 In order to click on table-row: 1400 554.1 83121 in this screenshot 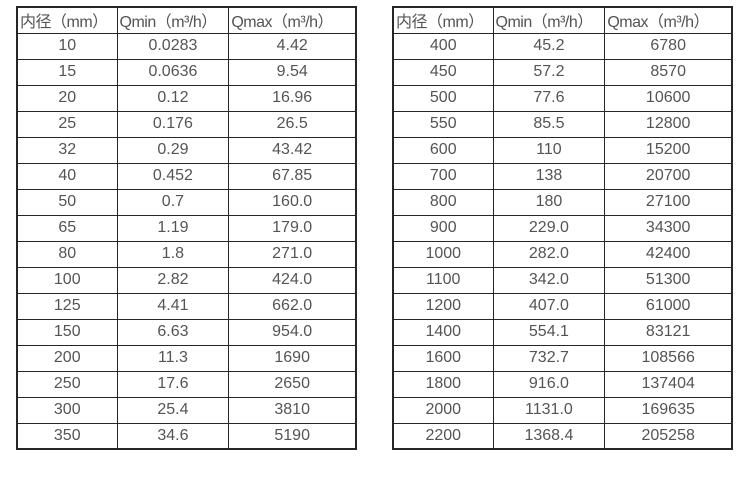, I will do `click(562, 332)`.